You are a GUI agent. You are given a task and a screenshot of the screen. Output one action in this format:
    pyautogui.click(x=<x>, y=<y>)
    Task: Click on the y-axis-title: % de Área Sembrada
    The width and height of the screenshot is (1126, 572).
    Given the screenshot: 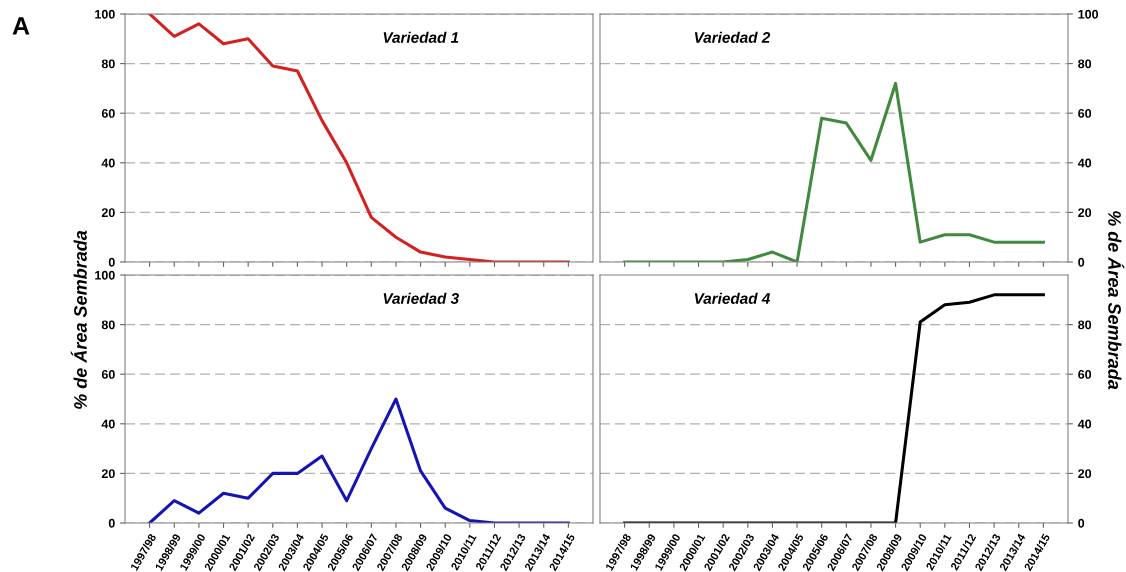 What is the action you would take?
    pyautogui.click(x=78, y=319)
    